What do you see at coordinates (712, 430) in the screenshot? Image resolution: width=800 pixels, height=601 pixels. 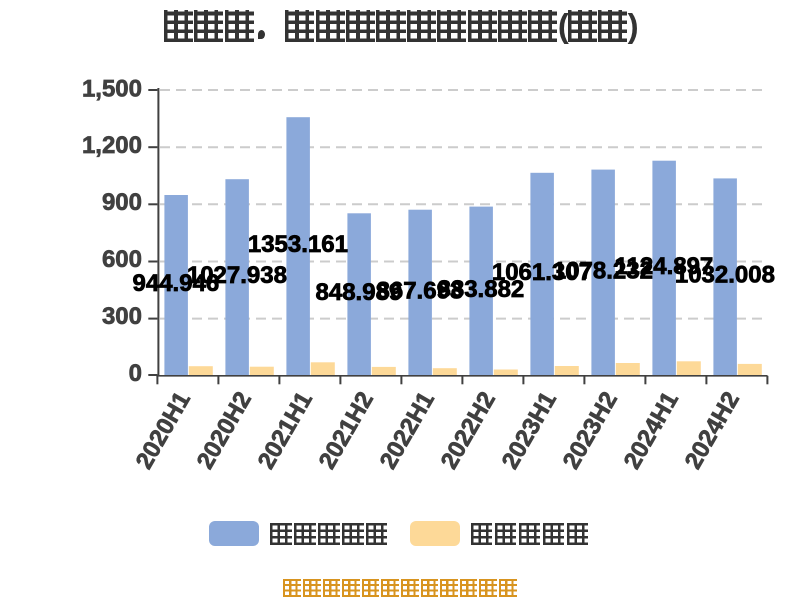 I see `svg-text: 2024H2` at bounding box center [712, 430].